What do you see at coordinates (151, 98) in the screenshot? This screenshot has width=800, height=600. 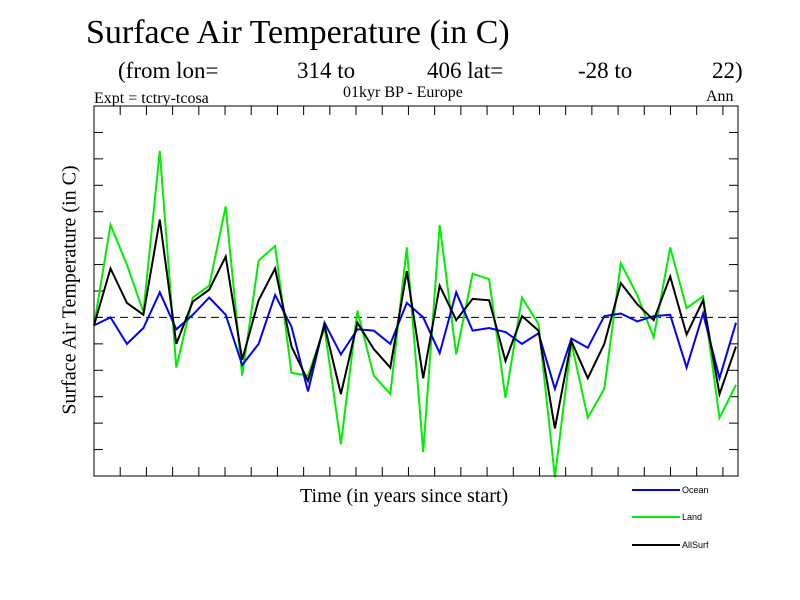 I see `experiment-label: Expt = tctry-tcosa` at bounding box center [151, 98].